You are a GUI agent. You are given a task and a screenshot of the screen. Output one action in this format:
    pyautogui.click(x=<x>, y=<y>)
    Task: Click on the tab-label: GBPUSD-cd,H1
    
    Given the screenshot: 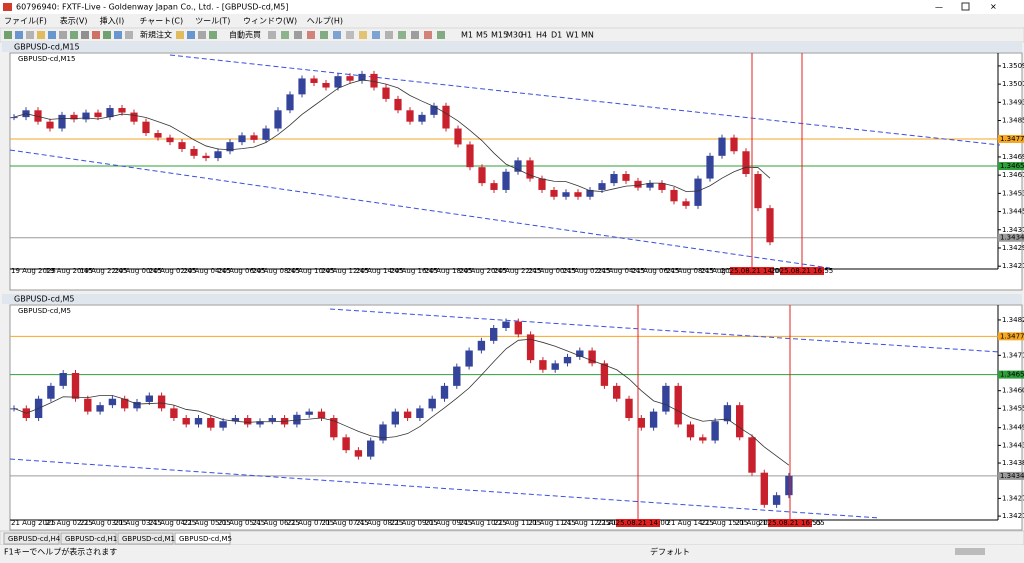 What is the action you would take?
    pyautogui.click(x=91, y=539)
    